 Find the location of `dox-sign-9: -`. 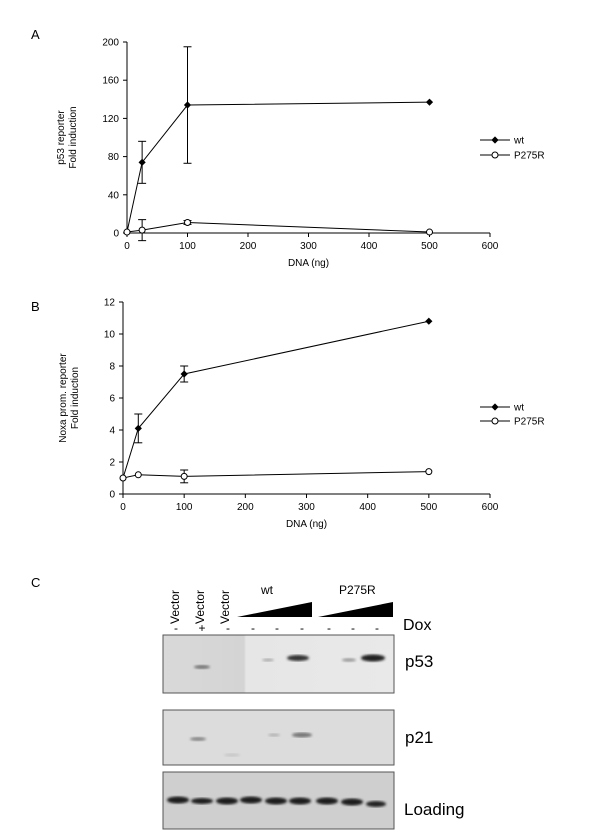

dox-sign-9: - is located at coordinates (377, 628).